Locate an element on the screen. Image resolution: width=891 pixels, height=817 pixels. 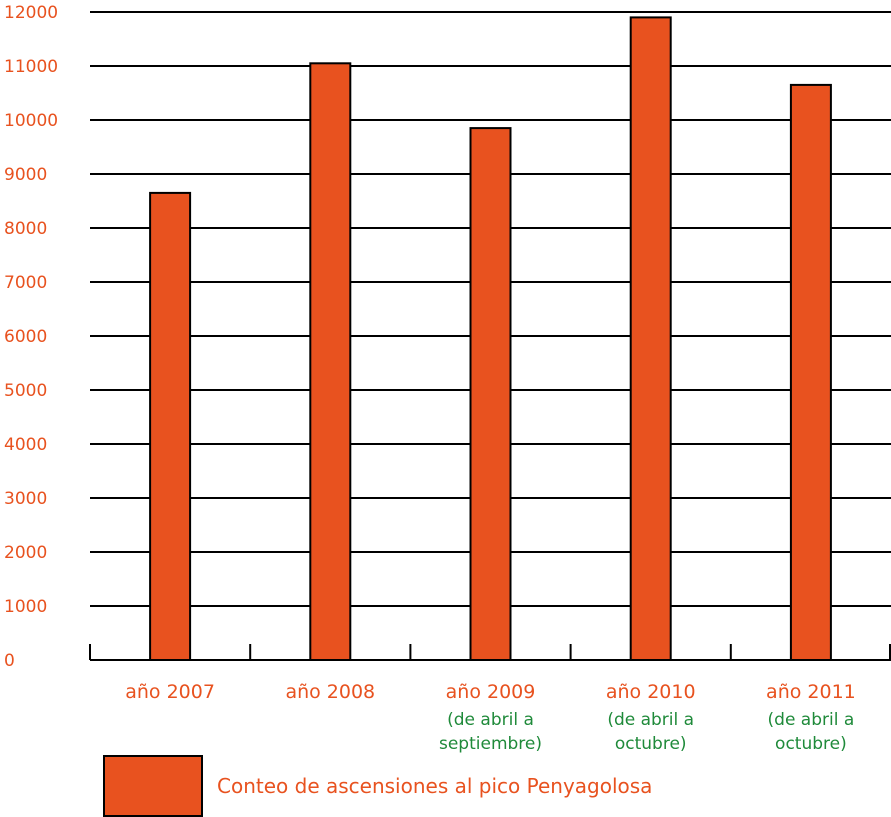
y-tick-label: 4000 is located at coordinates (25, 445).